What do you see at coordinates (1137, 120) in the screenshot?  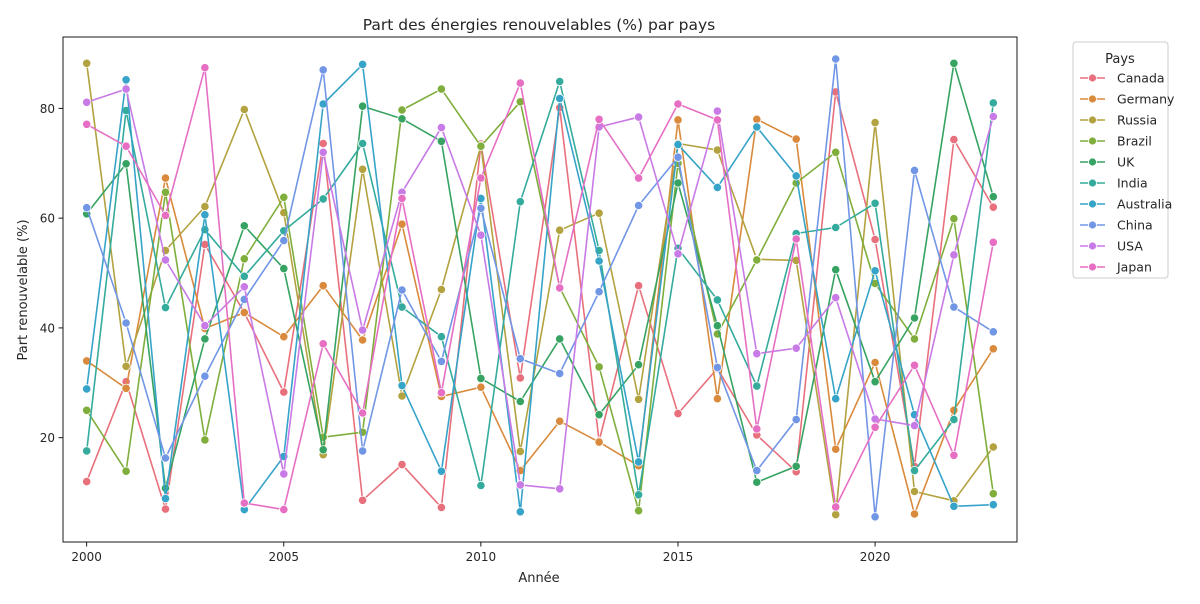 I see `legend-label: Russia` at bounding box center [1137, 120].